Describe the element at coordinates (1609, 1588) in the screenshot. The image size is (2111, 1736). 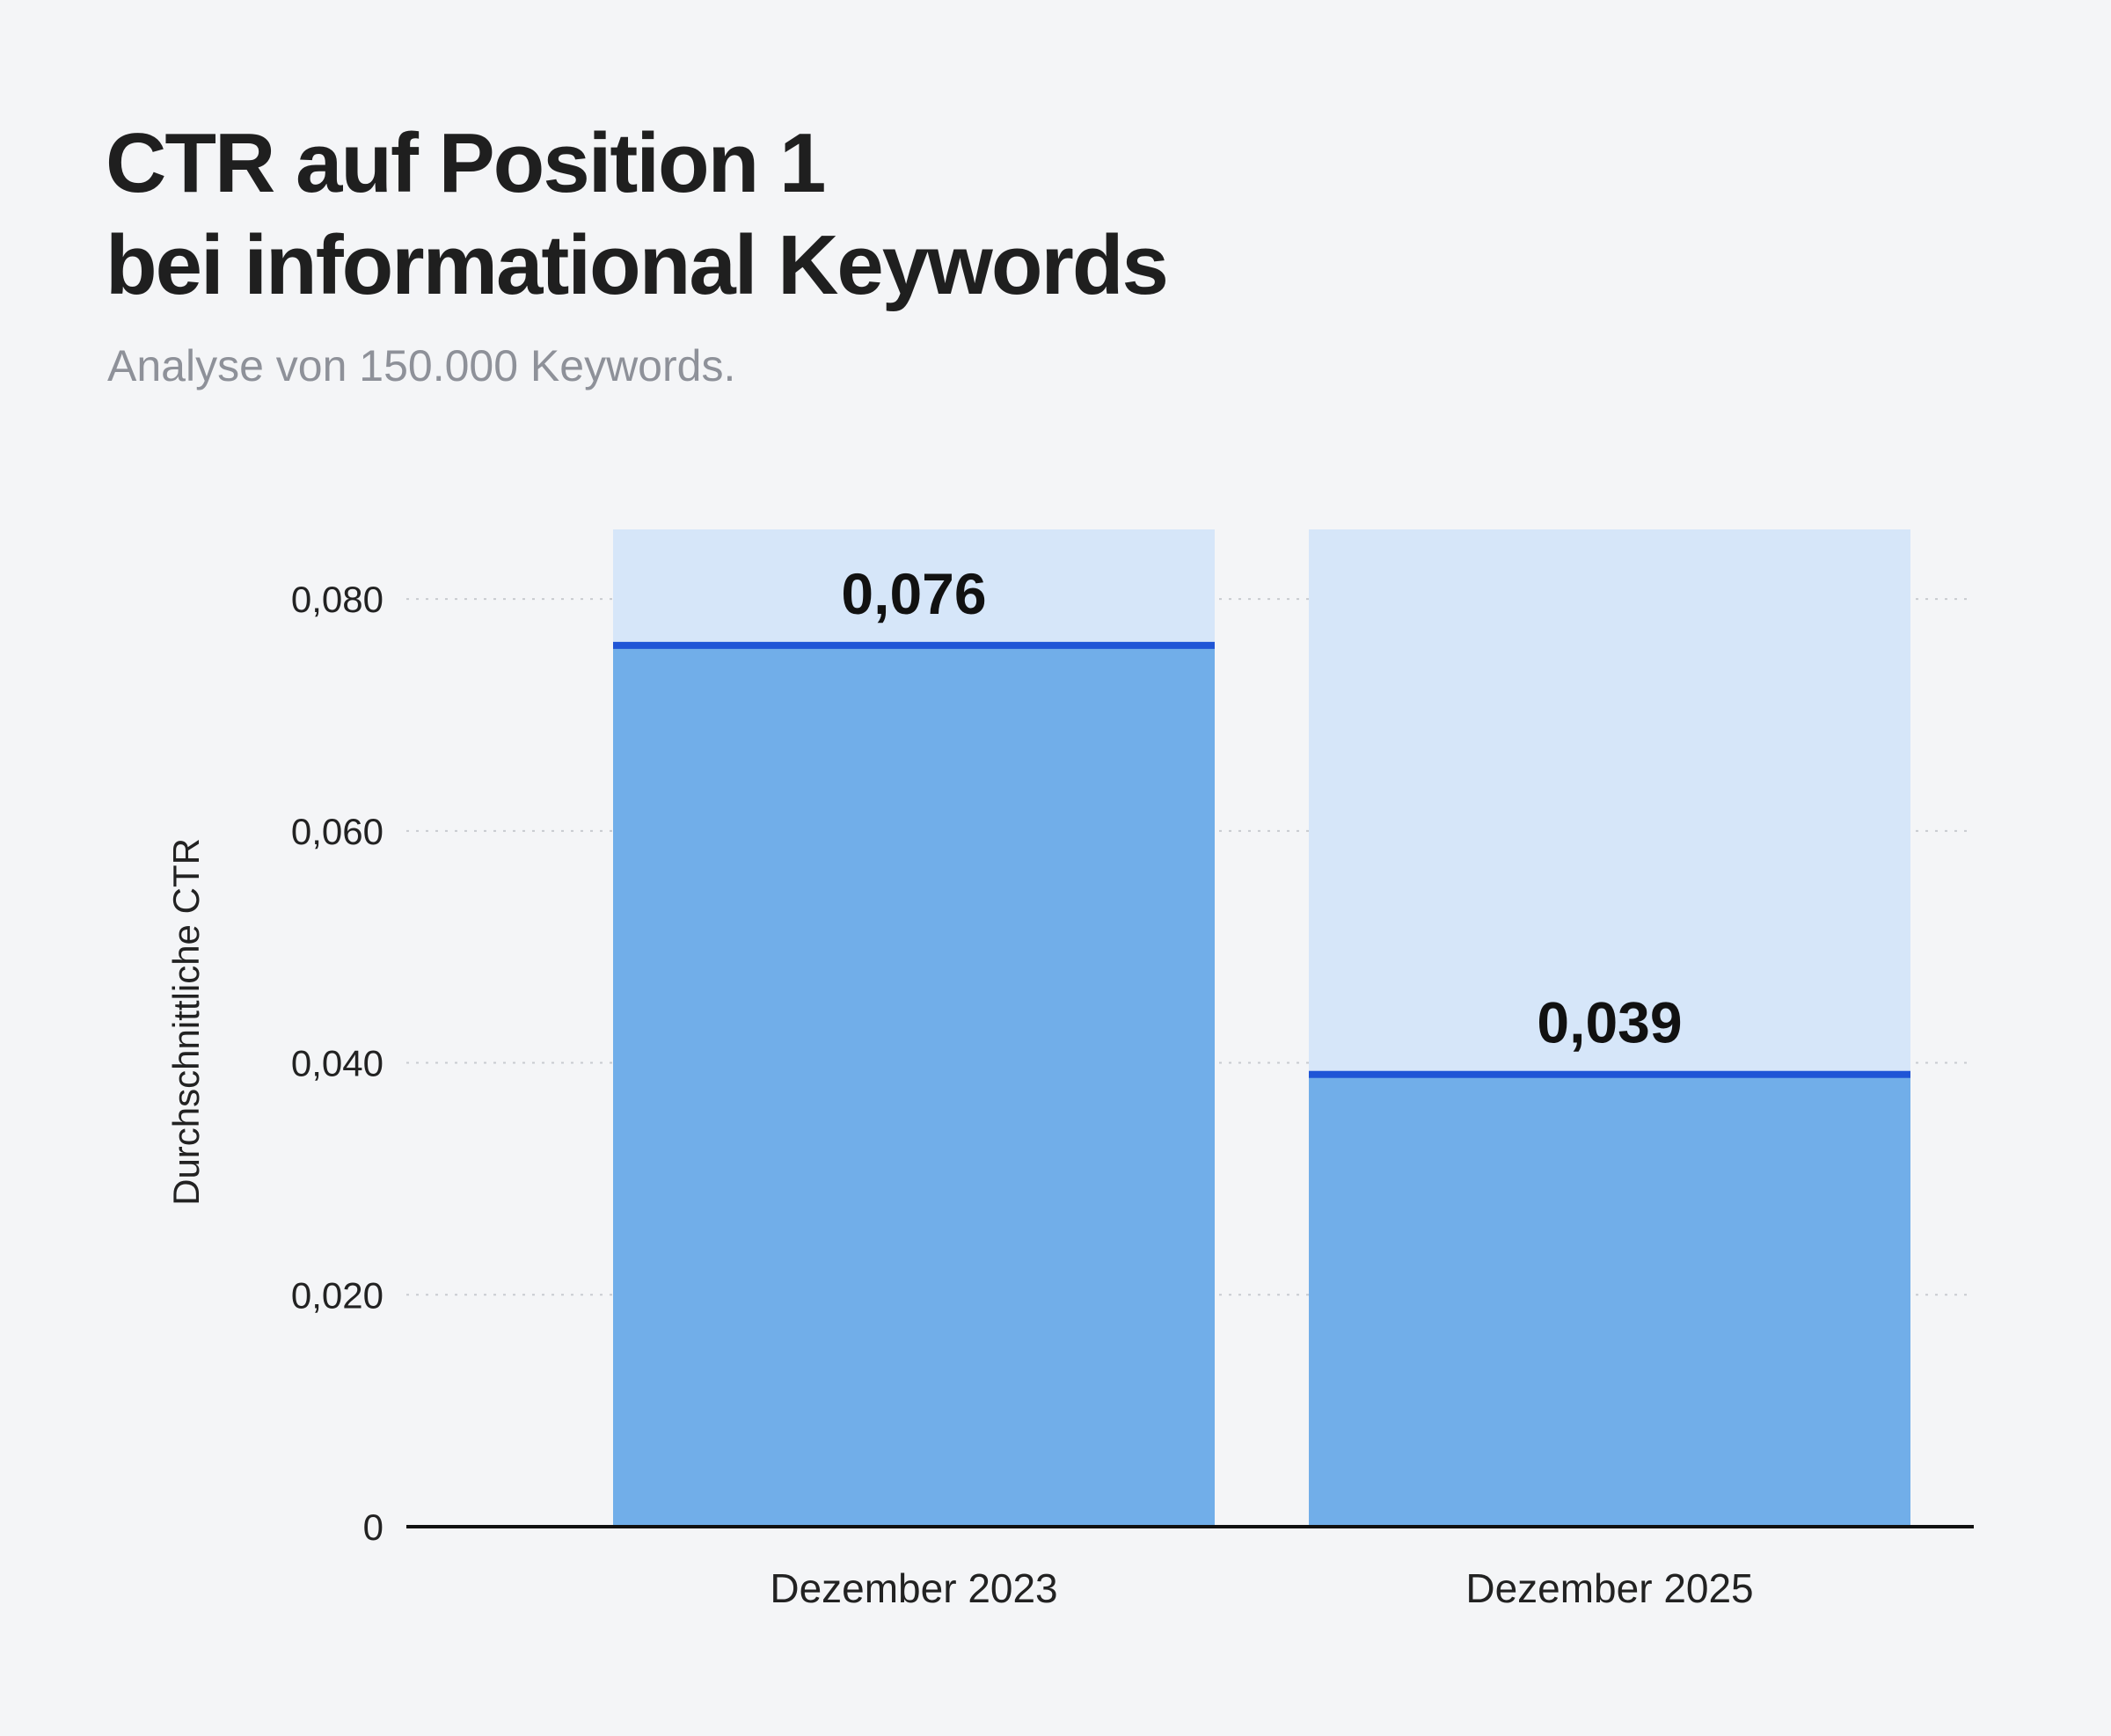
I see `x-category-label: Dezember 2025` at that location.